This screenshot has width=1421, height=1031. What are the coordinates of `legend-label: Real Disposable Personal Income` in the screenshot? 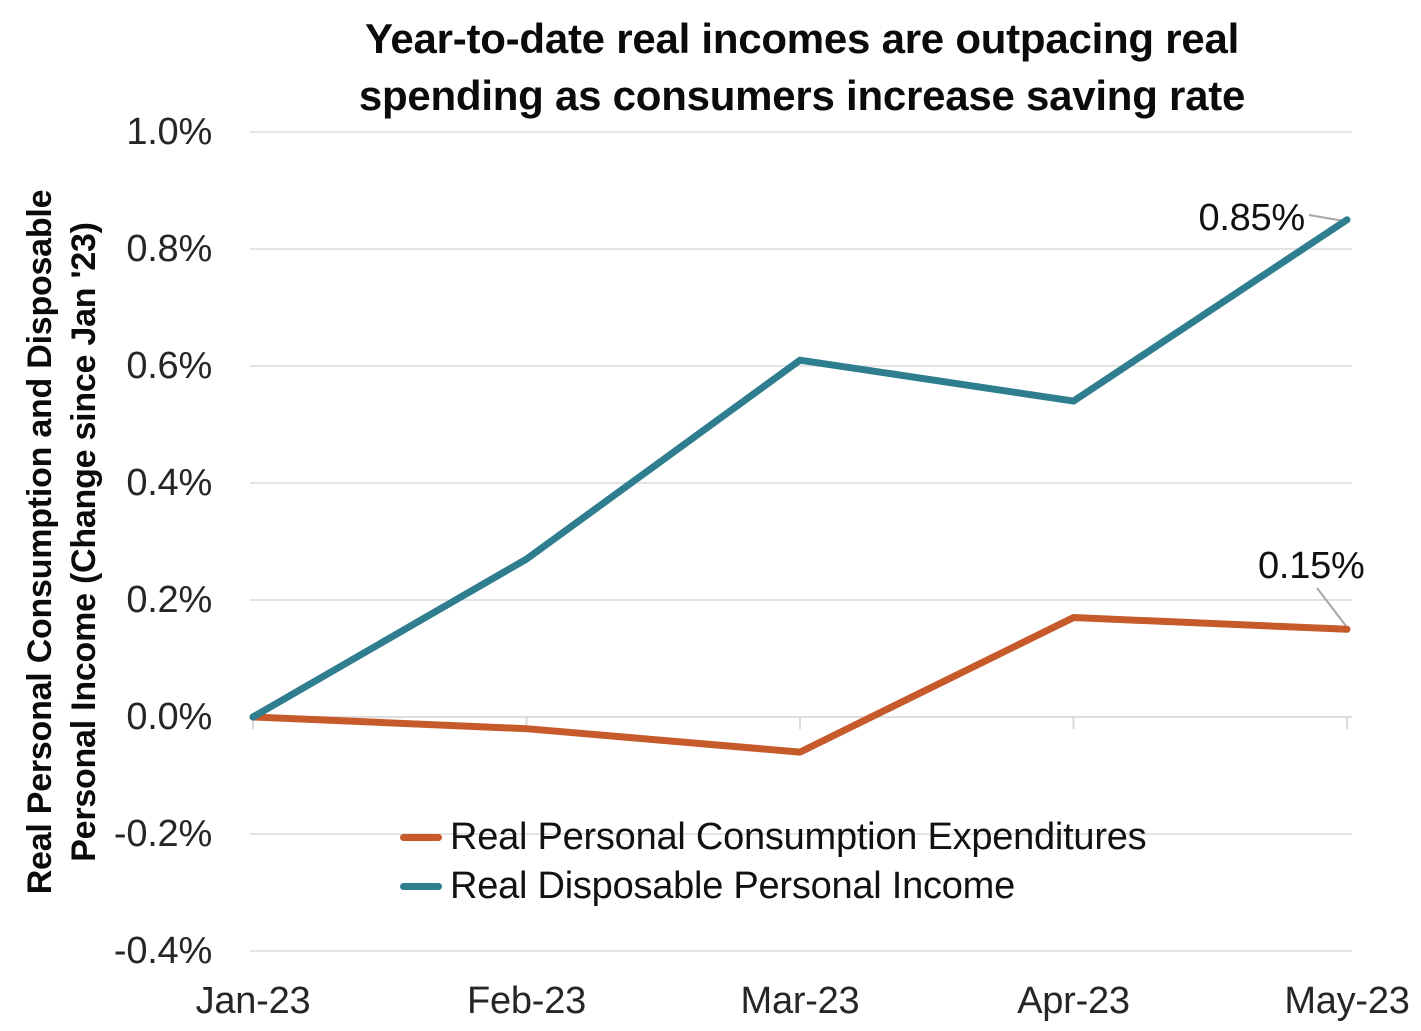 It's located at (732, 886).